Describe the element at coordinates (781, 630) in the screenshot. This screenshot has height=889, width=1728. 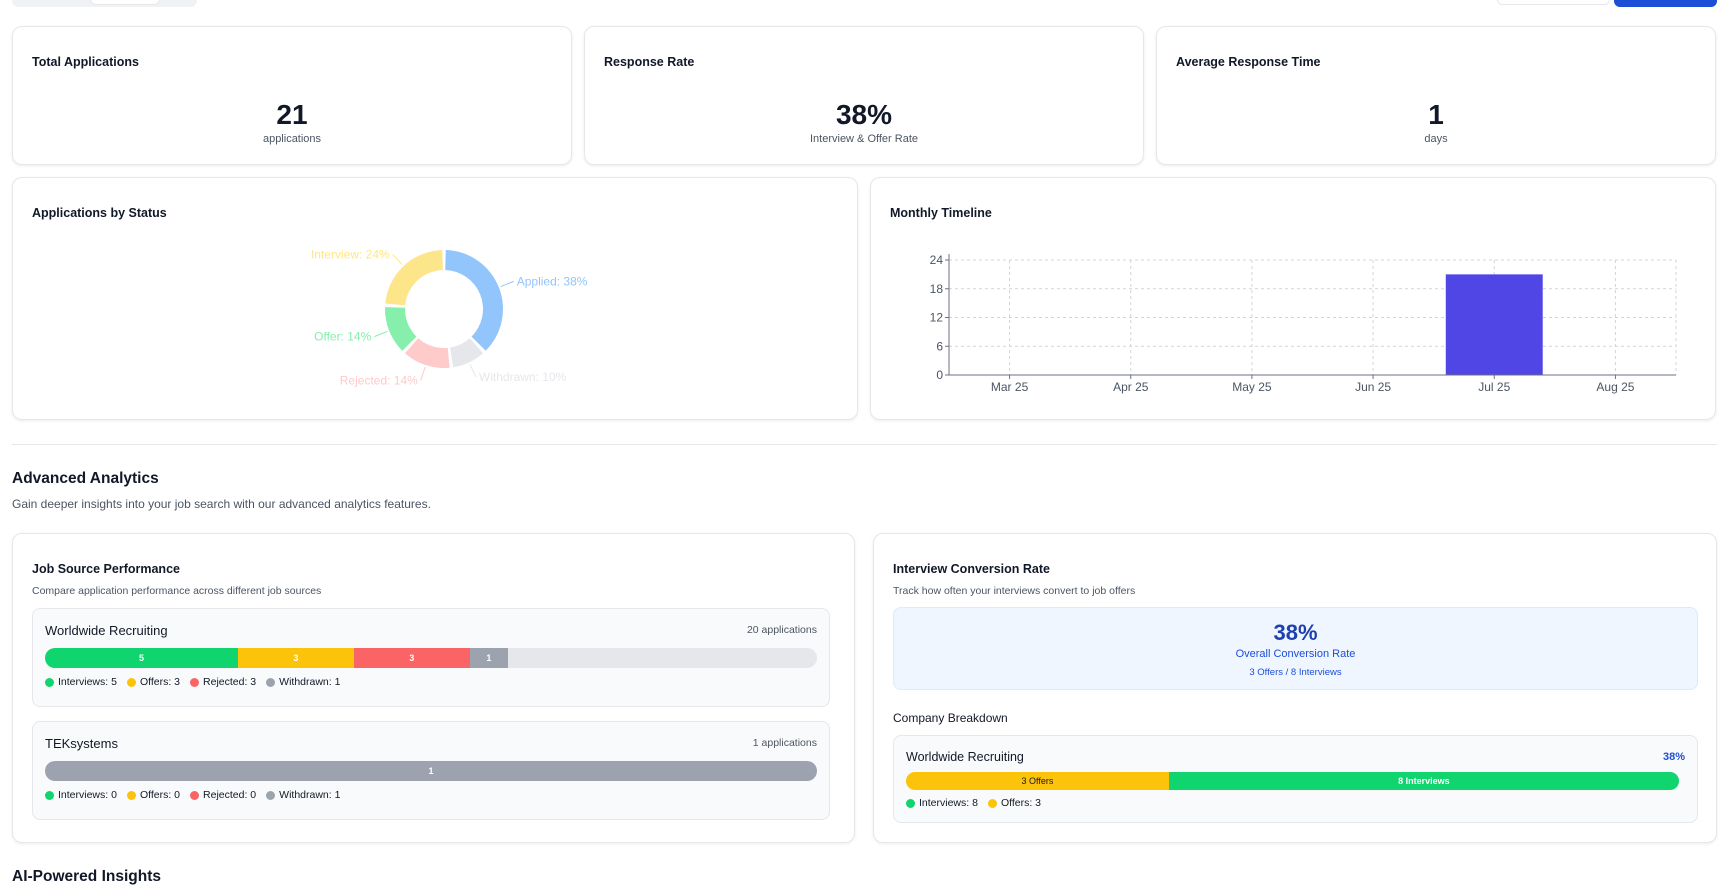
I see `source-count: 20 applications` at that location.